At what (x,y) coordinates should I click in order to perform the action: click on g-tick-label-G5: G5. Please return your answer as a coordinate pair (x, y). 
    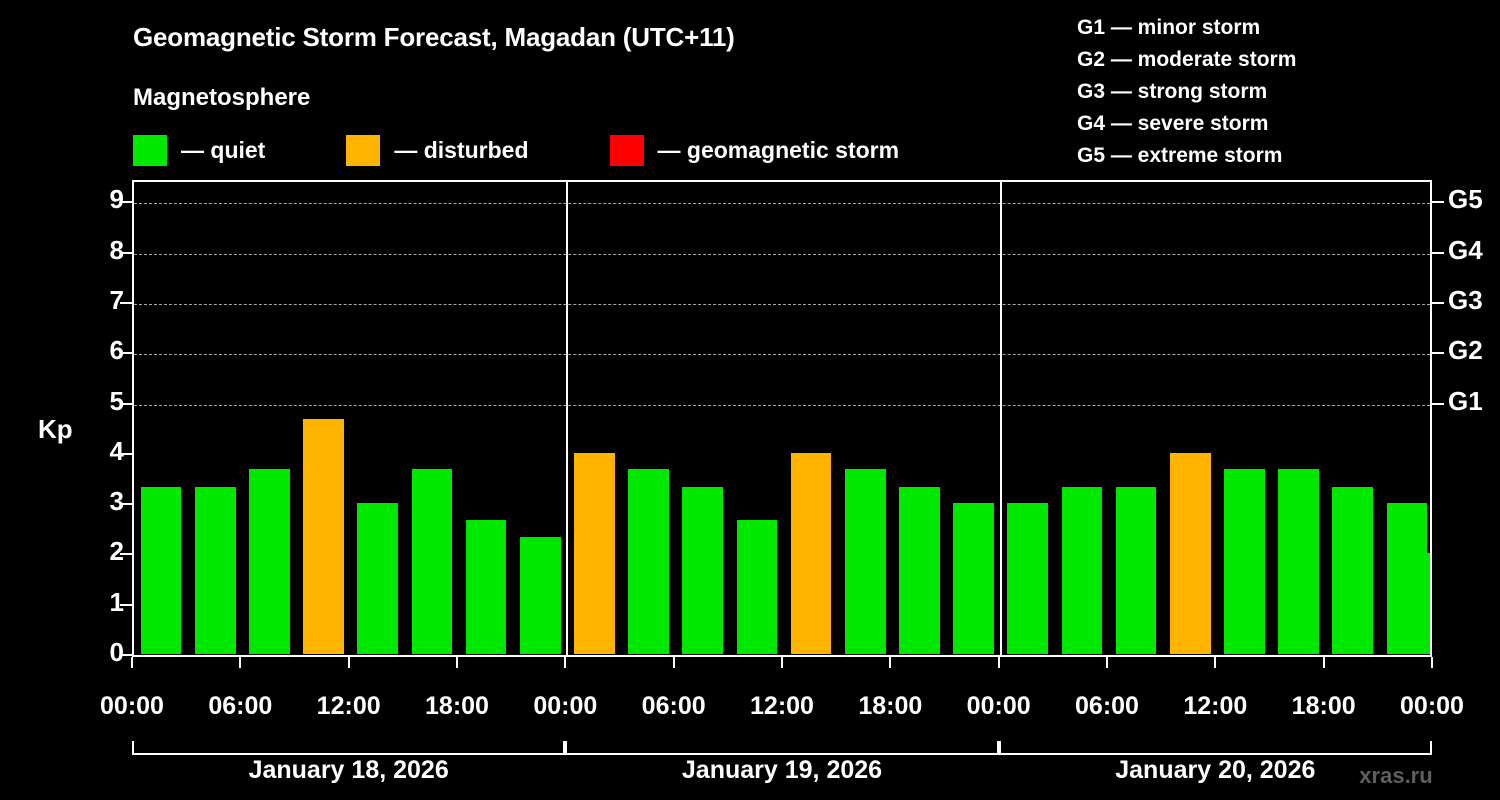
    Looking at the image, I should click on (1465, 199).